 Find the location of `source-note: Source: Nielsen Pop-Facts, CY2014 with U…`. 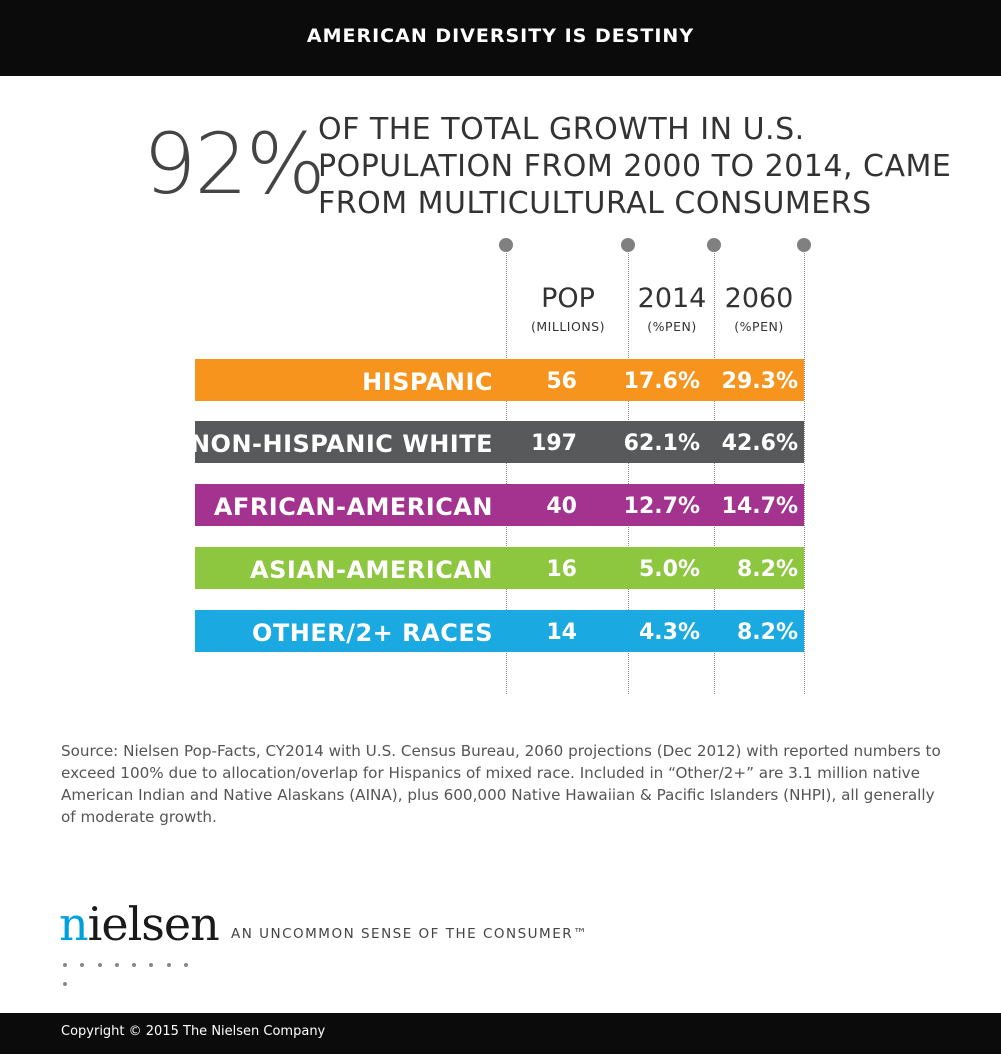

source-note: Source: Nielsen Pop-Facts, CY2014 with U… is located at coordinates (501, 784).